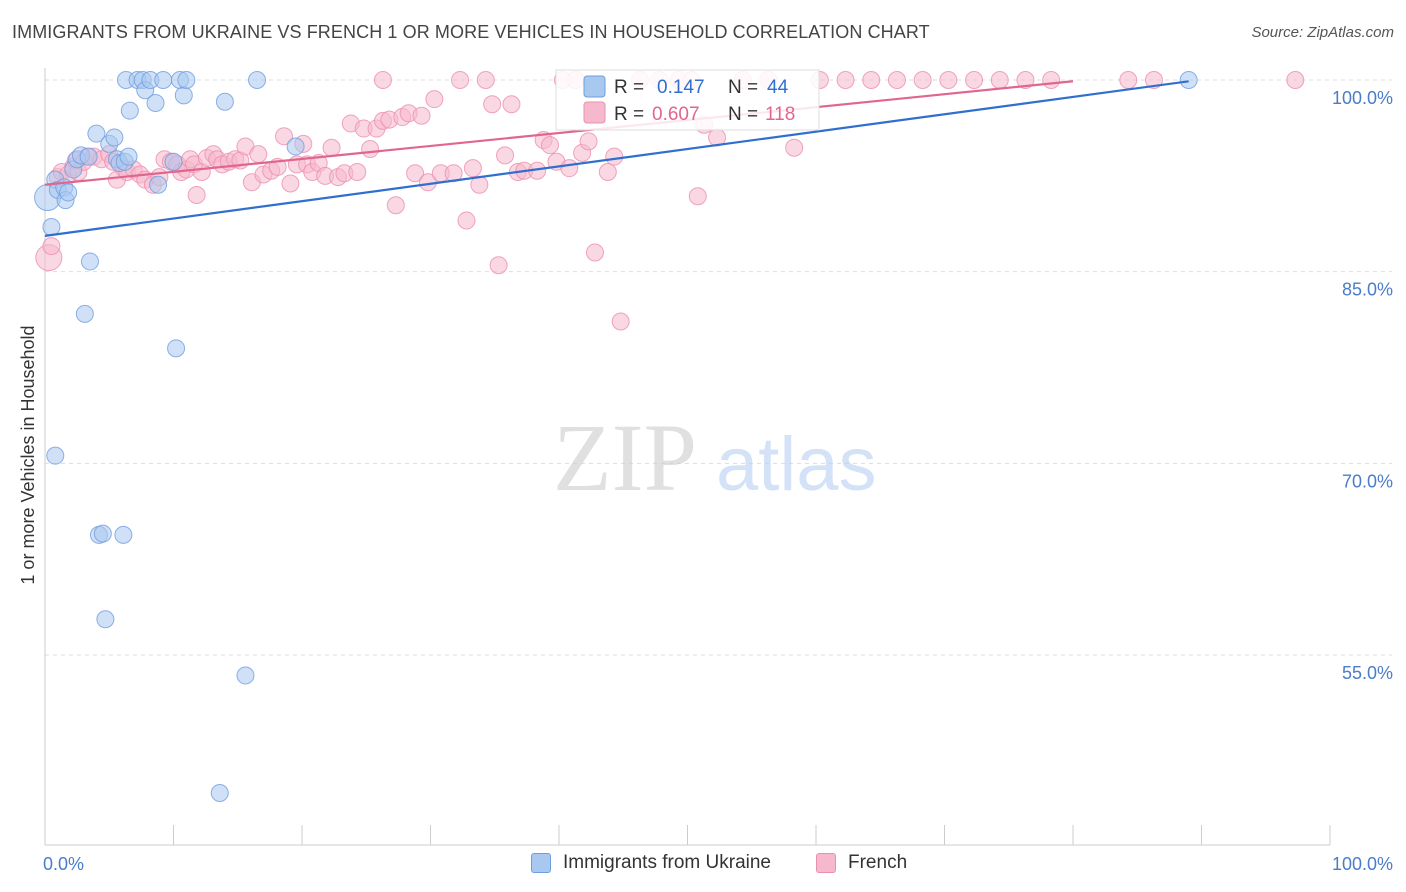  I want to click on y-tick-label: 100.0%, so click(1362, 98).